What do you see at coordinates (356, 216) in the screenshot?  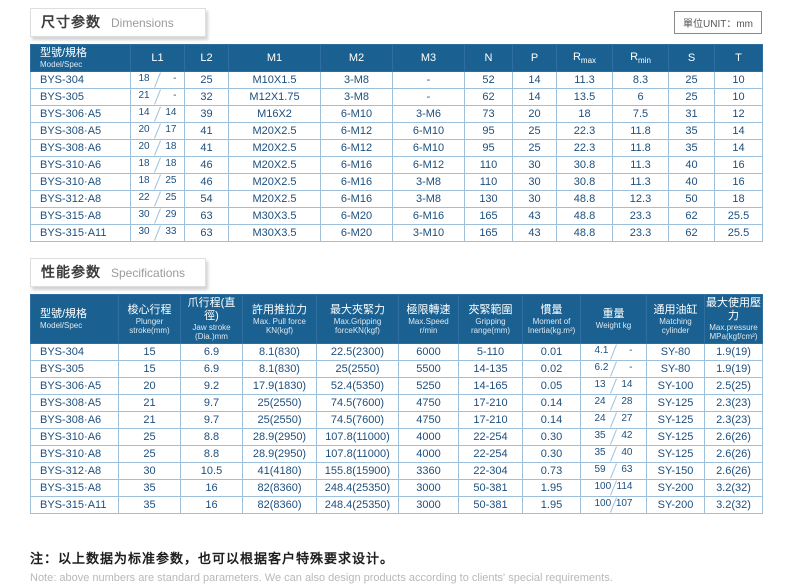 I see `value-cell: 6-M20` at bounding box center [356, 216].